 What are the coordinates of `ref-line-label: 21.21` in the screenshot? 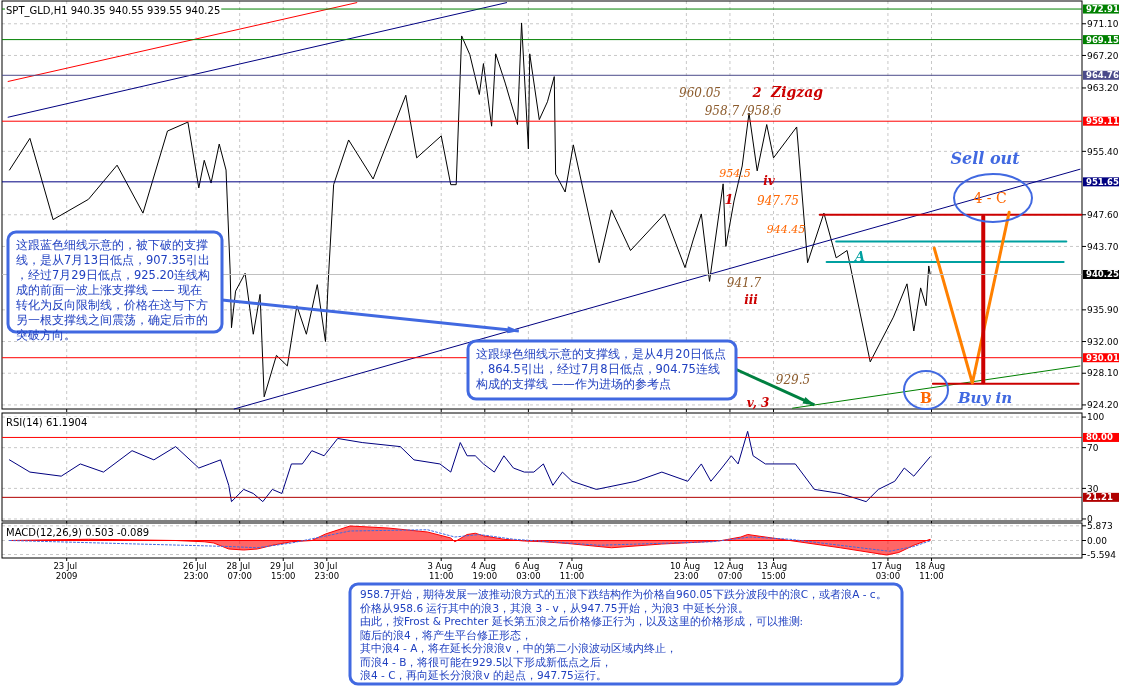 It's located at (1099, 497).